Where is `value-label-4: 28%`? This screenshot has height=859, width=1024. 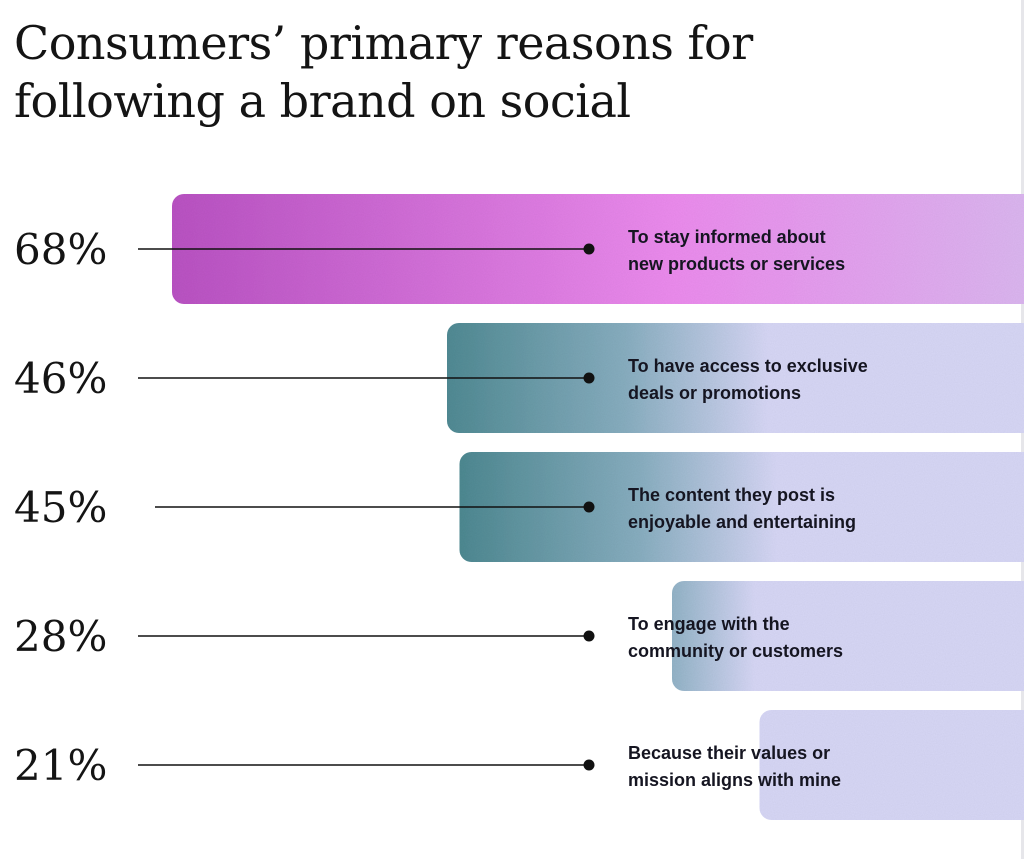 value-label-4: 28% is located at coordinates (60, 636).